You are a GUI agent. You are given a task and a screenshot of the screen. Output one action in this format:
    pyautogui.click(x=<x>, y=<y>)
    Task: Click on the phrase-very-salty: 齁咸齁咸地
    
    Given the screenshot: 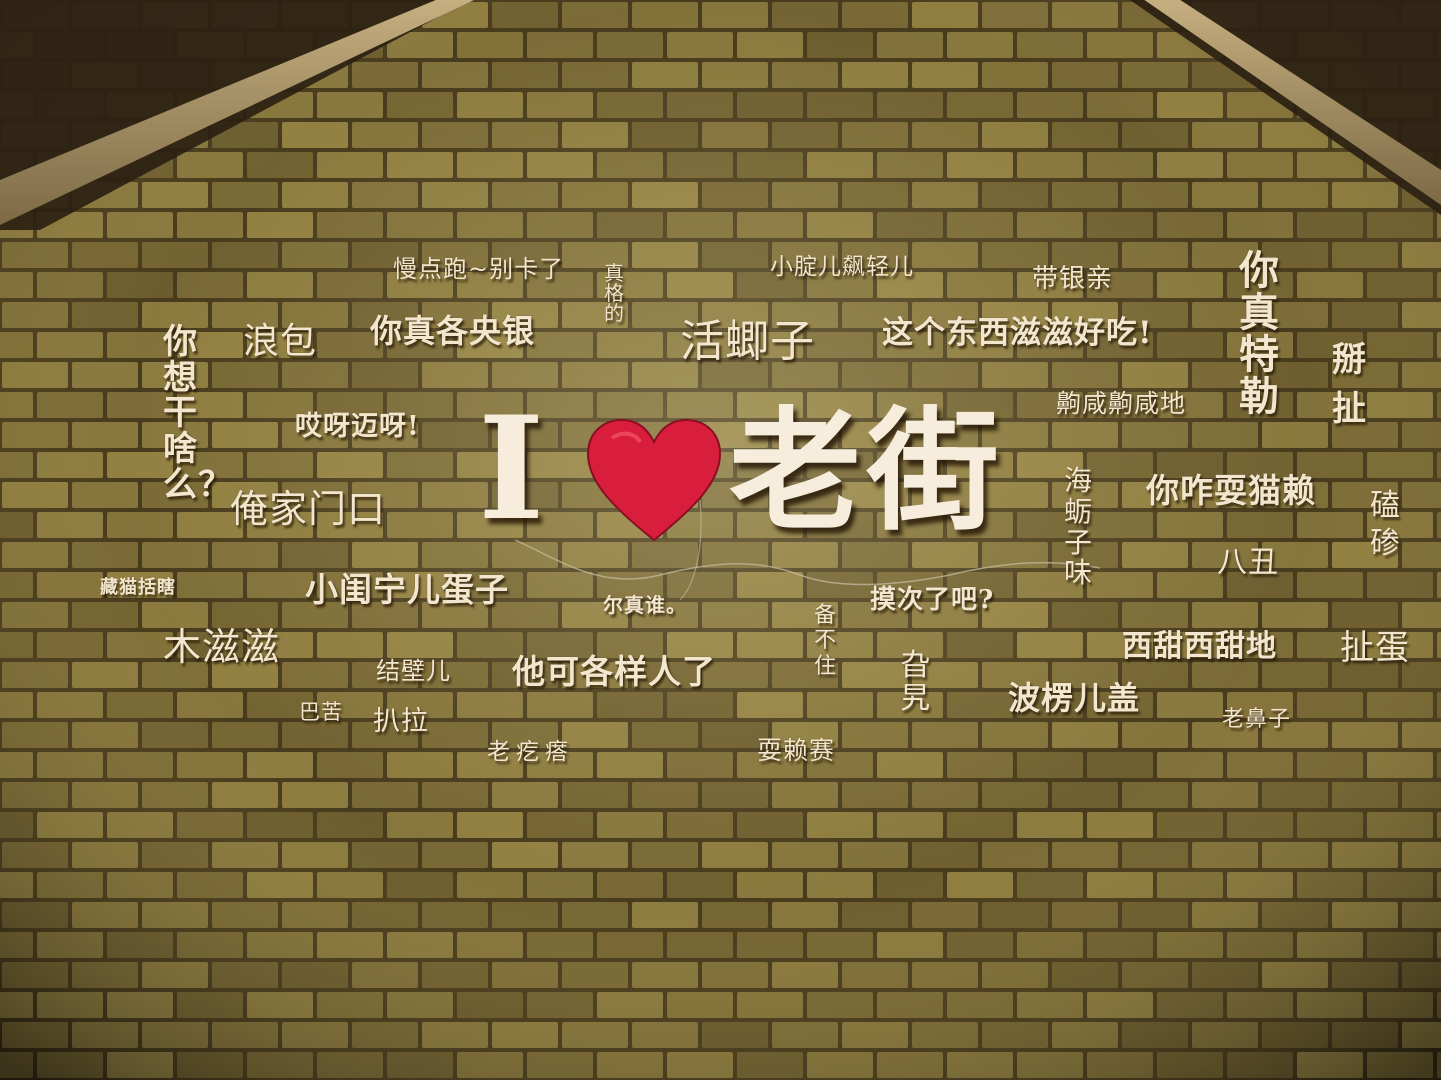 What is the action you would take?
    pyautogui.click(x=1121, y=403)
    